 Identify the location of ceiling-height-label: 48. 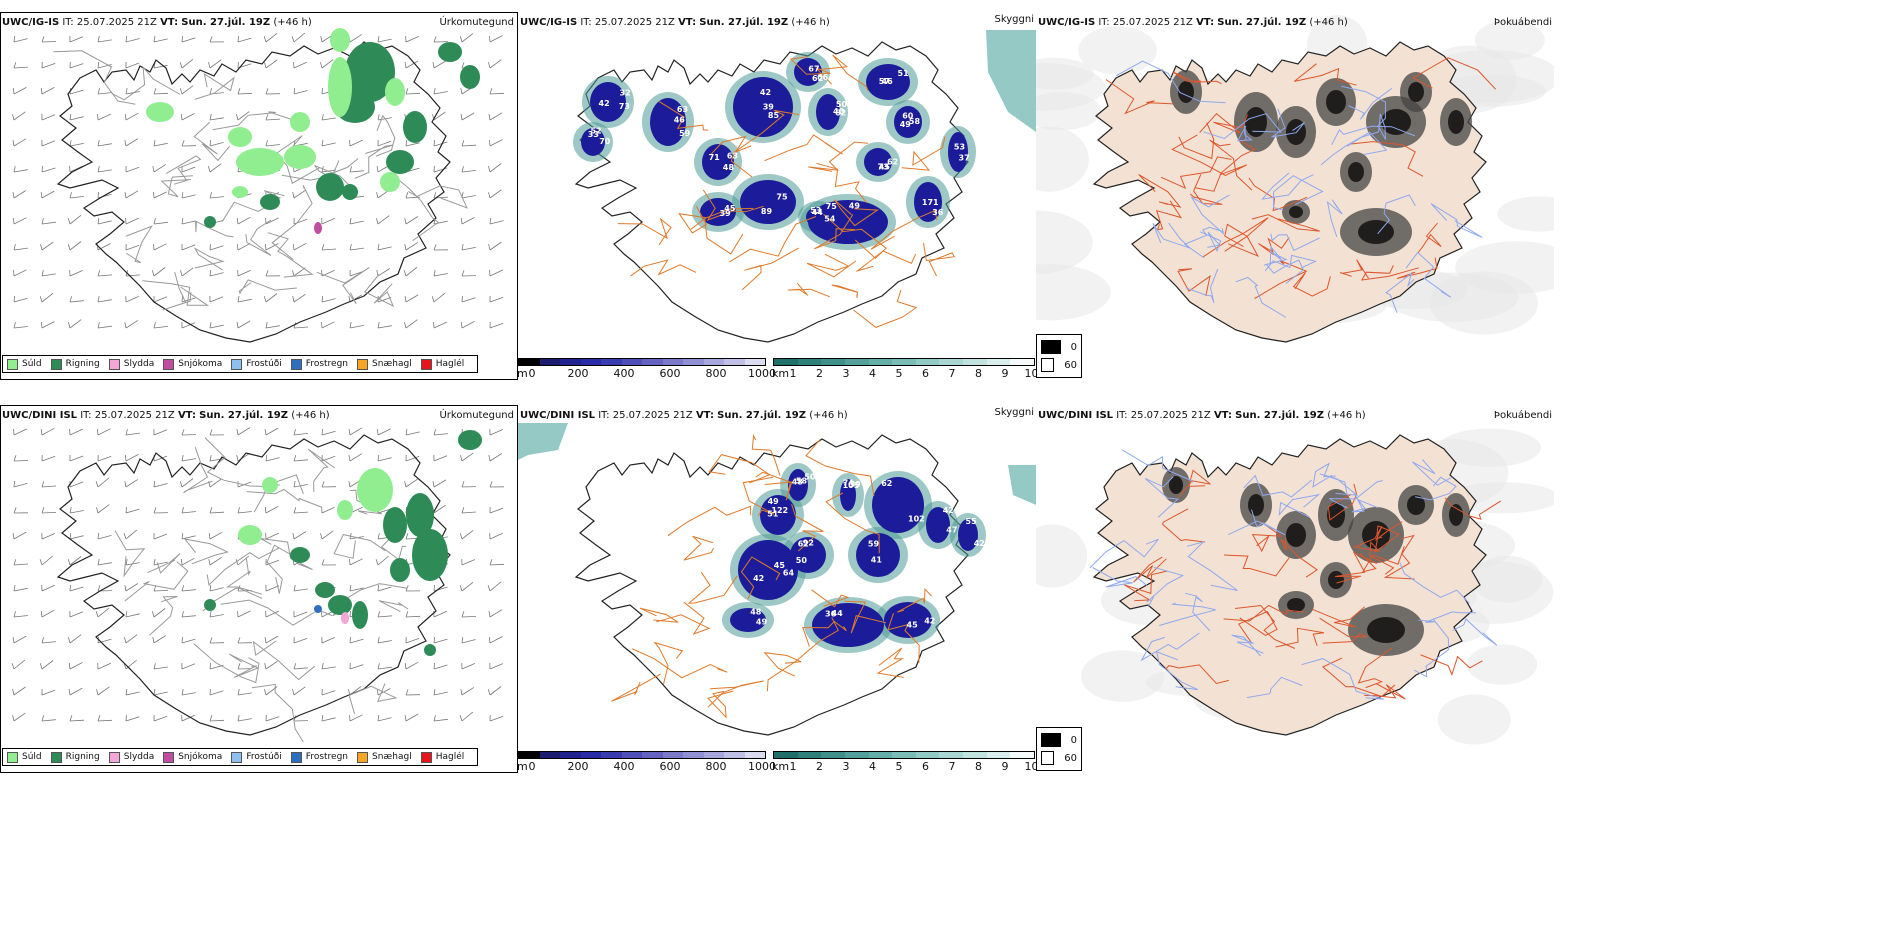
(798, 481).